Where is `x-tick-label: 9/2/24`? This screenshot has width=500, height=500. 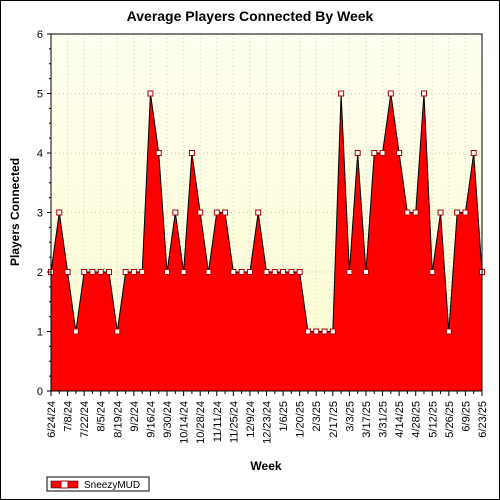 x-tick-label: 9/2/24 is located at coordinates (135, 416).